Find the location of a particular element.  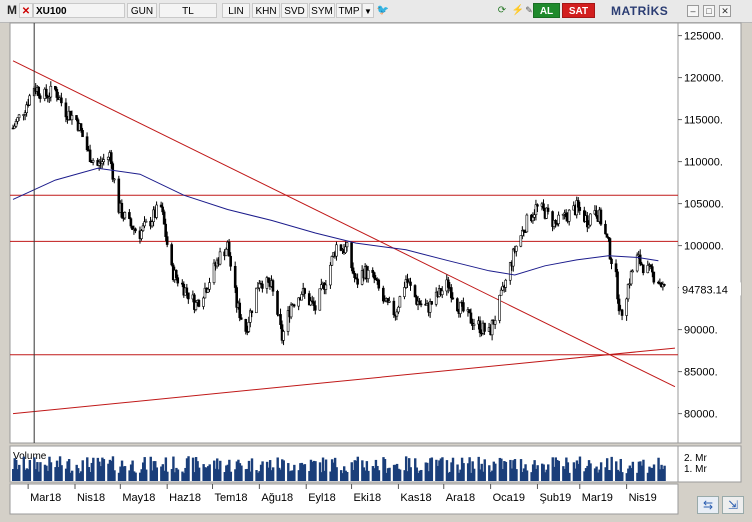

refresh-icon: ⟳ is located at coordinates (502, 10).